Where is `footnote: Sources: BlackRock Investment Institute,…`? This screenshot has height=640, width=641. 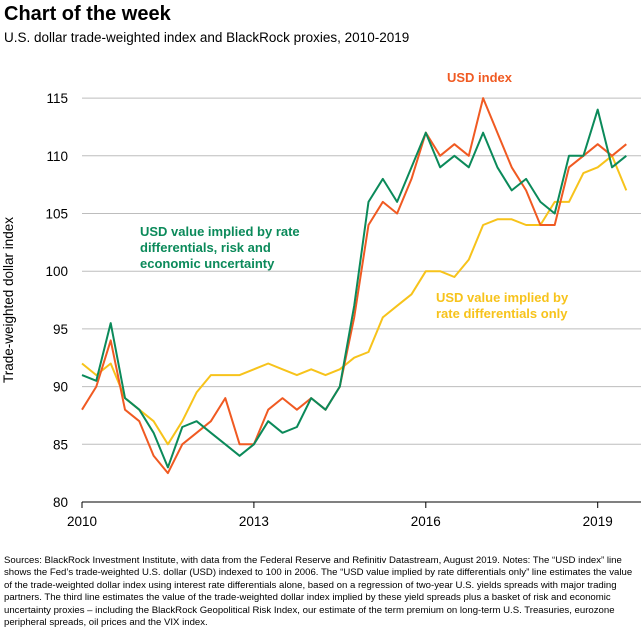 footnote: Sources: BlackRock Investment Institute,… is located at coordinates (318, 592).